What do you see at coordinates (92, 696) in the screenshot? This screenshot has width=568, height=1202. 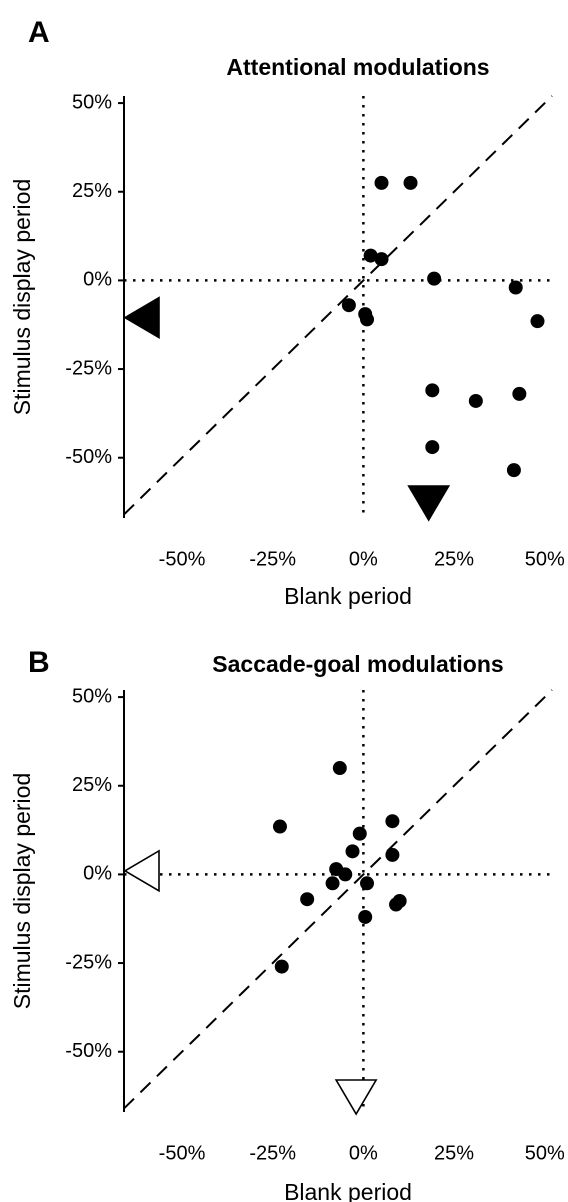 I see `panel-b-y-tick-label: 50%` at bounding box center [92, 696].